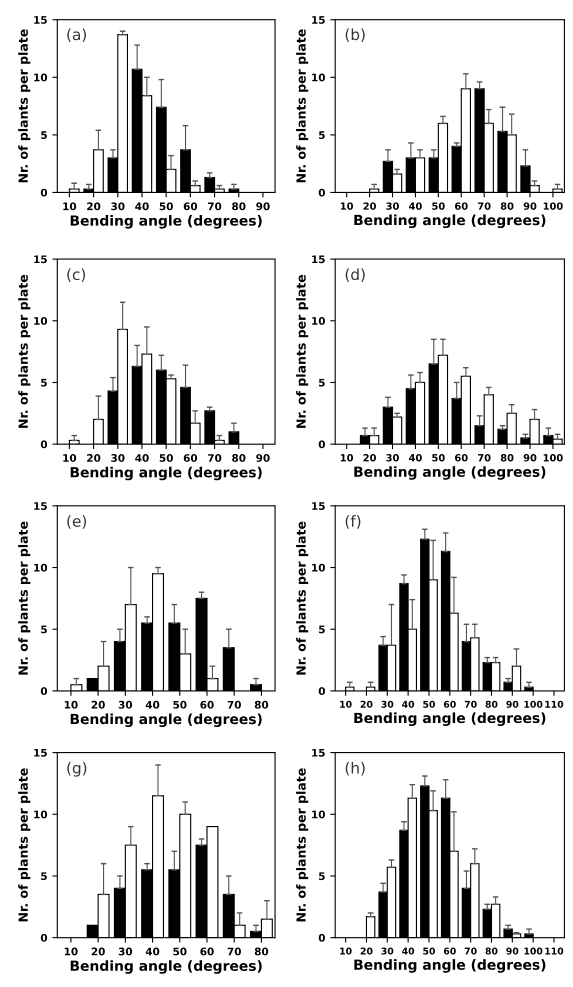 The width and height of the screenshot is (573, 987). I want to click on annotation: (c), so click(76, 275).